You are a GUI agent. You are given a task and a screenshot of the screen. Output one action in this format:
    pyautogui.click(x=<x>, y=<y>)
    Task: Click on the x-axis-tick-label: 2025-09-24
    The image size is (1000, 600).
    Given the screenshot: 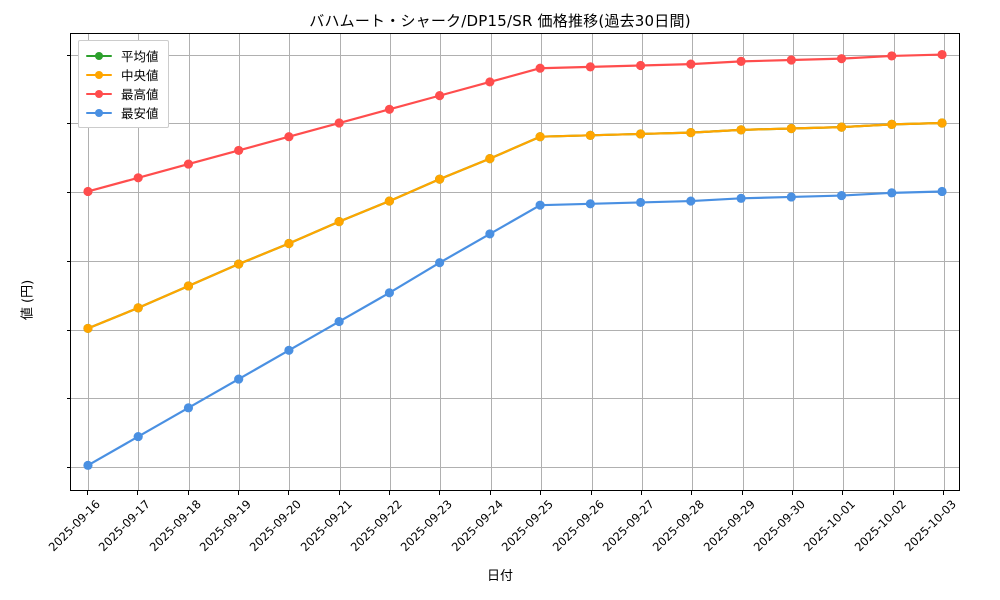 What is the action you would take?
    pyautogui.click(x=477, y=526)
    